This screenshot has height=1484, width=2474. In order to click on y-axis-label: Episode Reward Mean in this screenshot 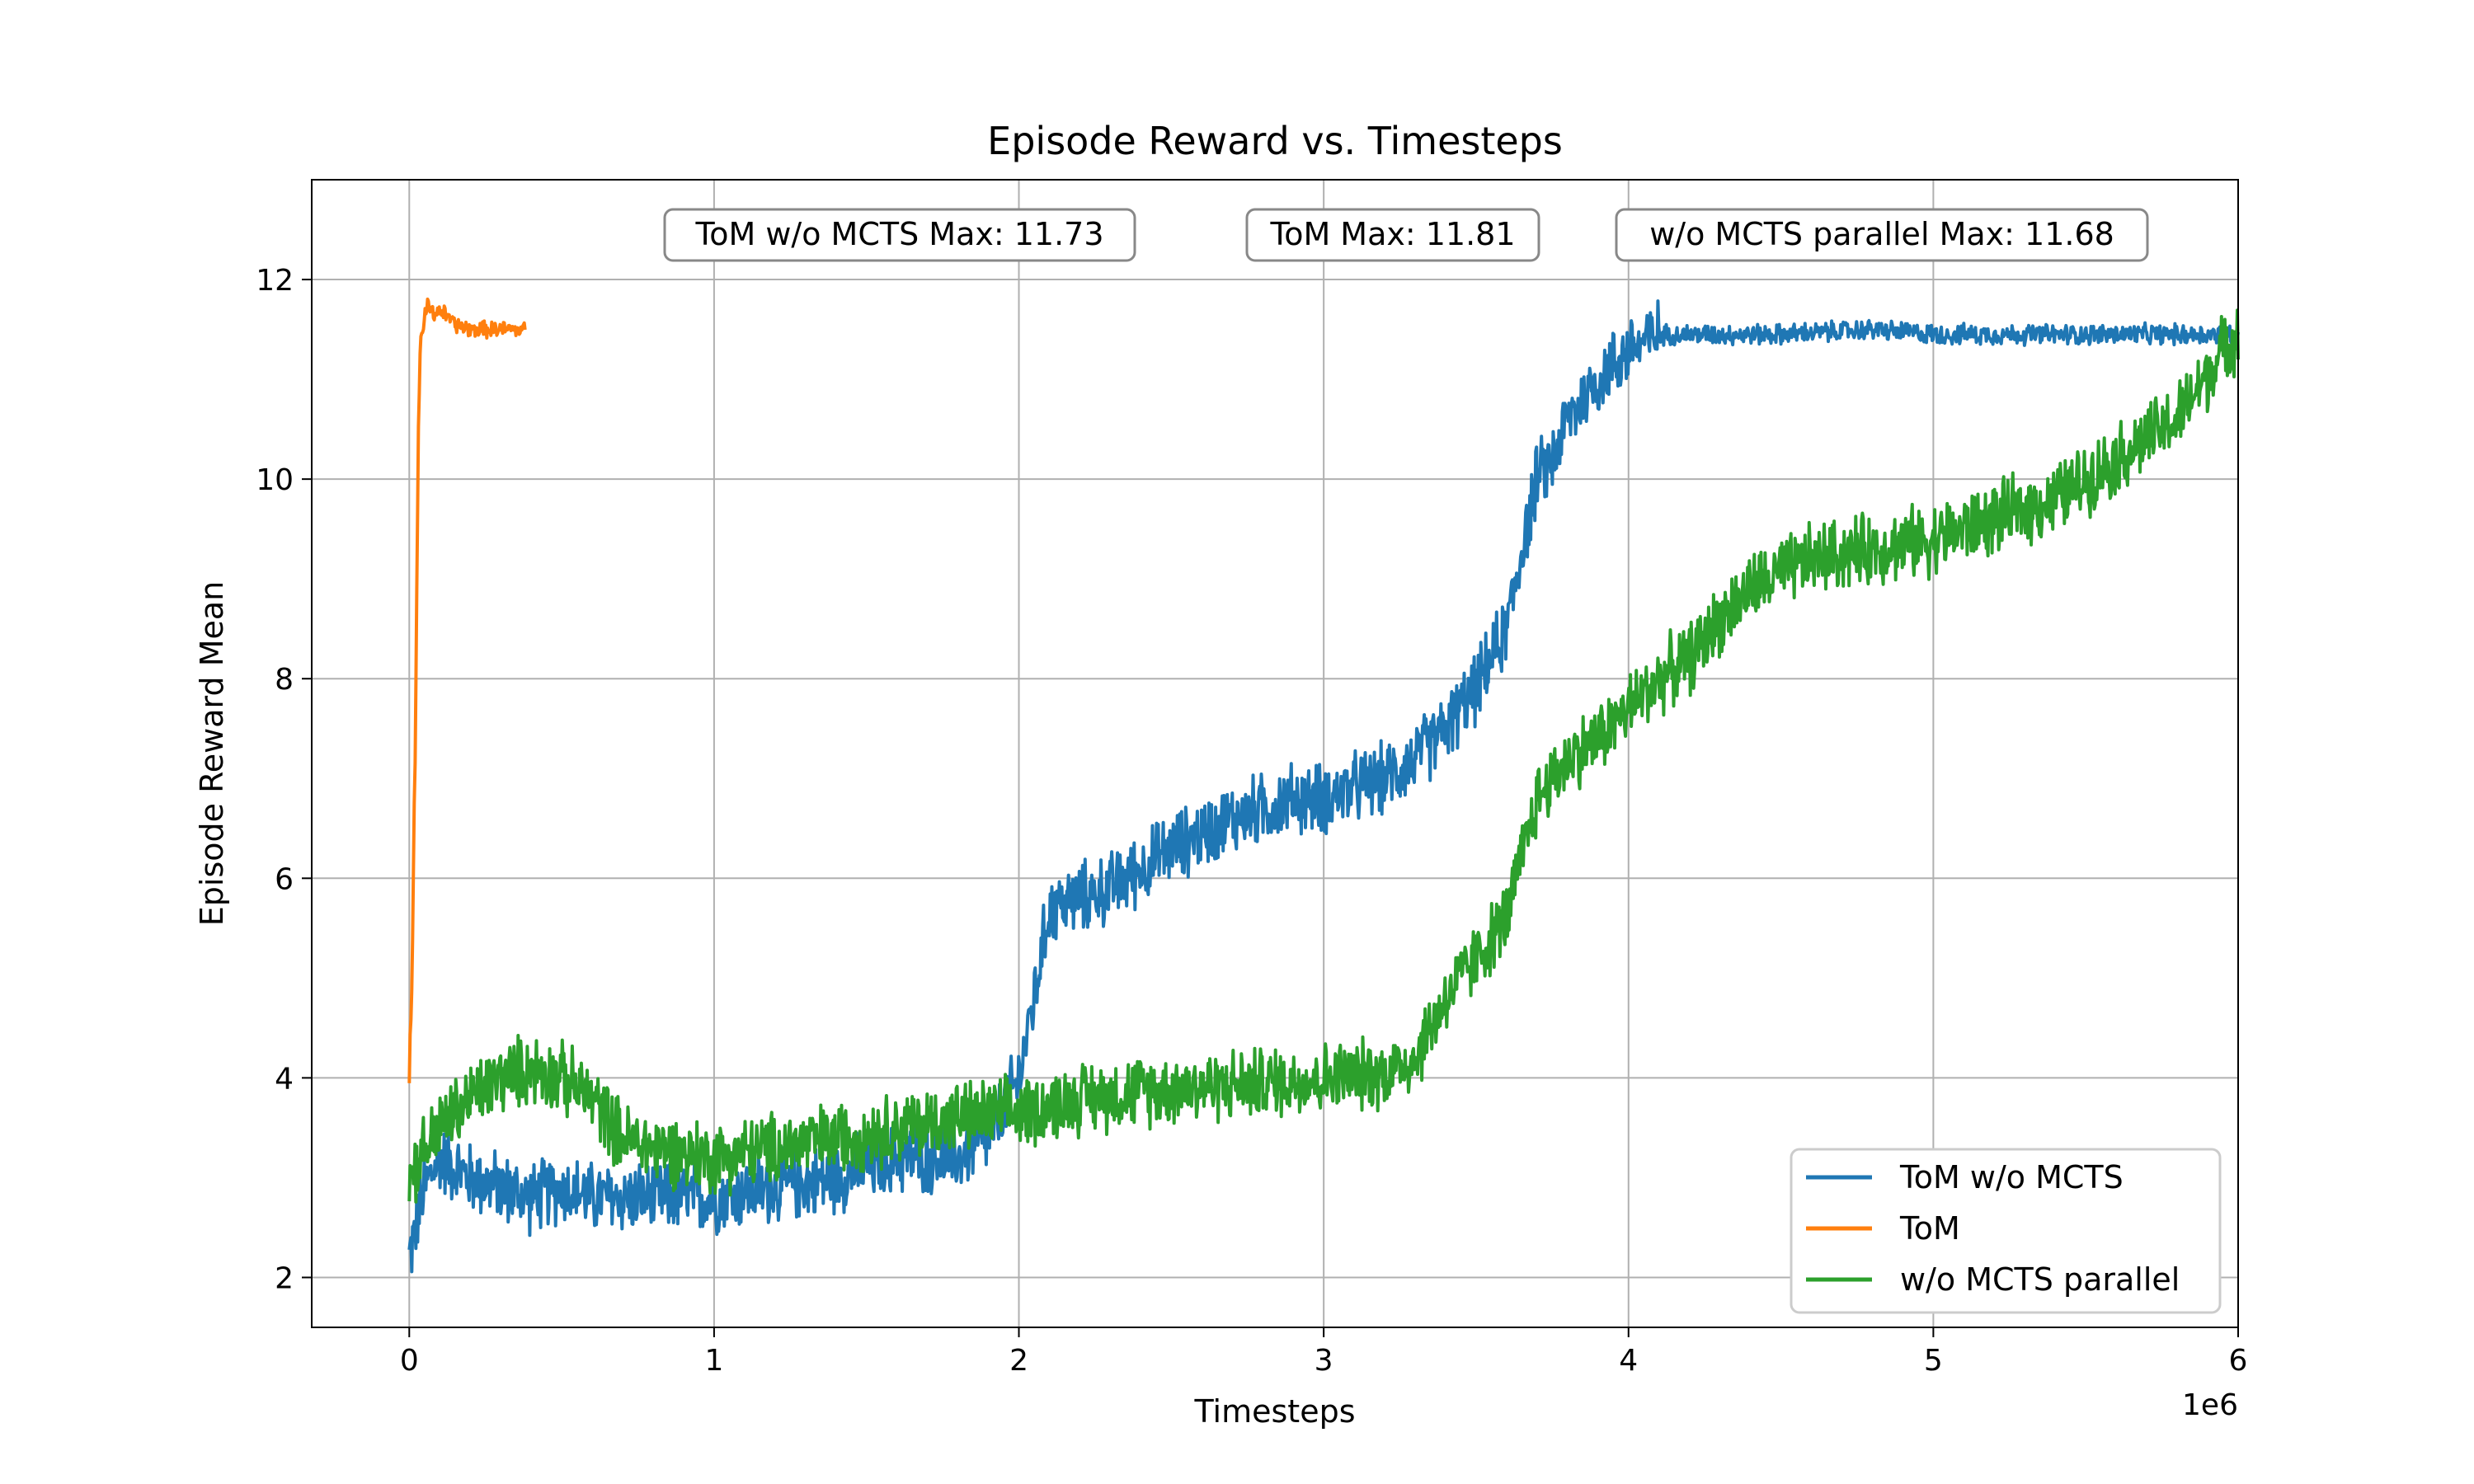, I will do `click(212, 753)`.